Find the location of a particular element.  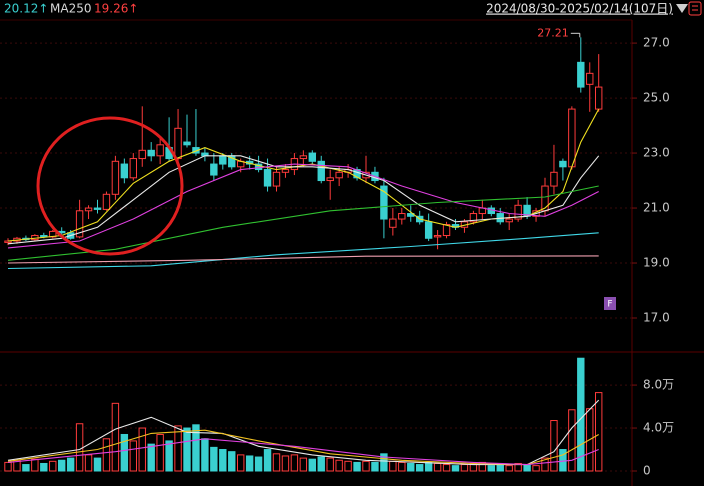

y-tick-label: 8.0万 is located at coordinates (658, 385).